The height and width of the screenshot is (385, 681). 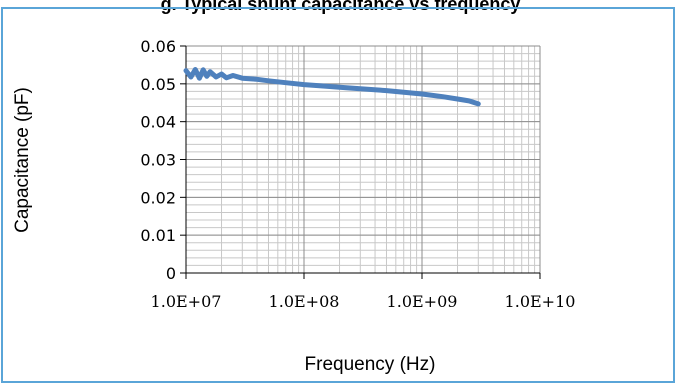 What do you see at coordinates (158, 160) in the screenshot?
I see `y-tick-label: 0.03` at bounding box center [158, 160].